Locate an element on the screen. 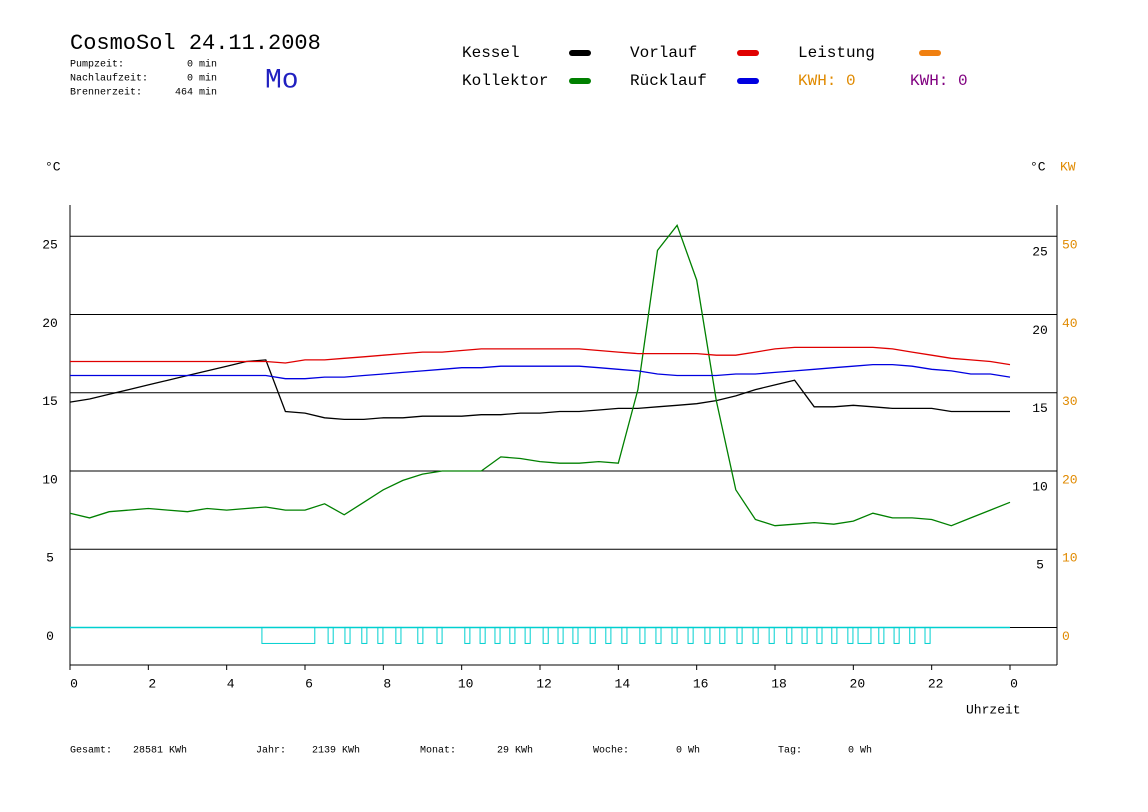  x-tick-label: 20 is located at coordinates (858, 683).